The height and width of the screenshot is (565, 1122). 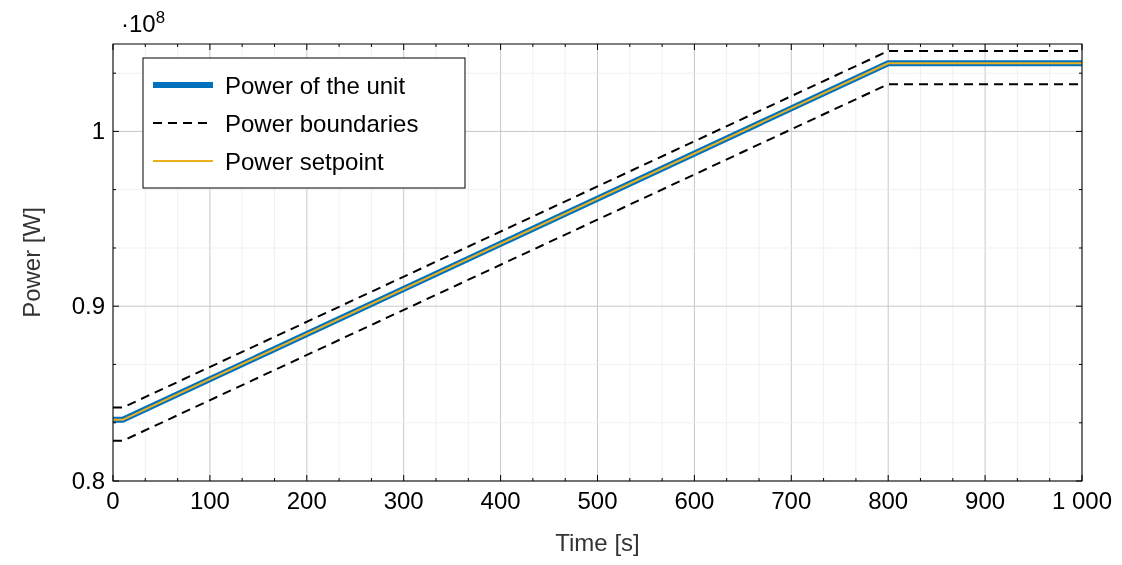 What do you see at coordinates (143, 22) in the screenshot?
I see `text: ·10$^{8}$` at bounding box center [143, 22].